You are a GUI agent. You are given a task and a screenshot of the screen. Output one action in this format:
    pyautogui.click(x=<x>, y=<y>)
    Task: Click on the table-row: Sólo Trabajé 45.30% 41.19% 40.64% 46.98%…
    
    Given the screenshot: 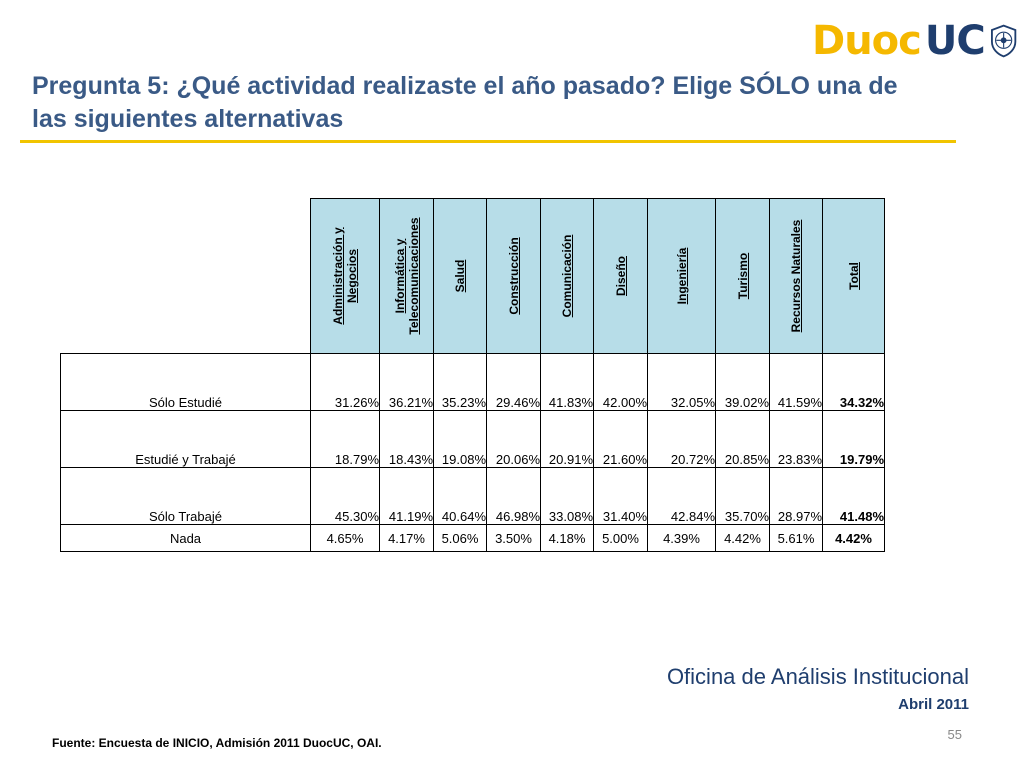 What is the action you would take?
    pyautogui.click(x=472, y=496)
    